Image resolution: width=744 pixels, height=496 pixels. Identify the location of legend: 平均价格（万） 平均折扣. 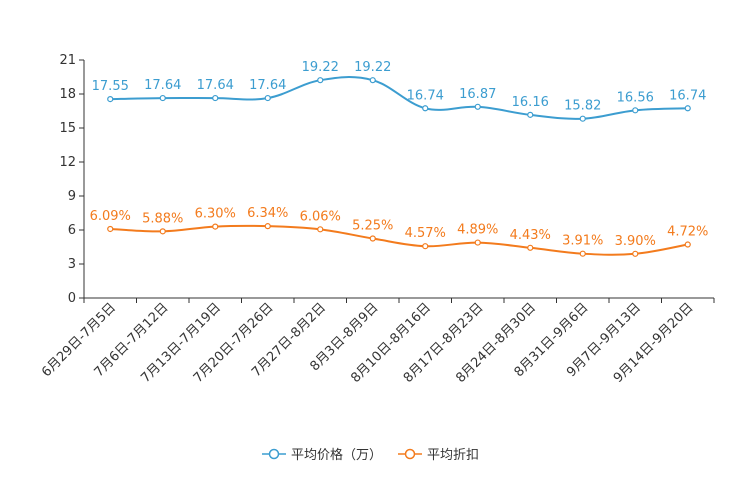
(370, 455).